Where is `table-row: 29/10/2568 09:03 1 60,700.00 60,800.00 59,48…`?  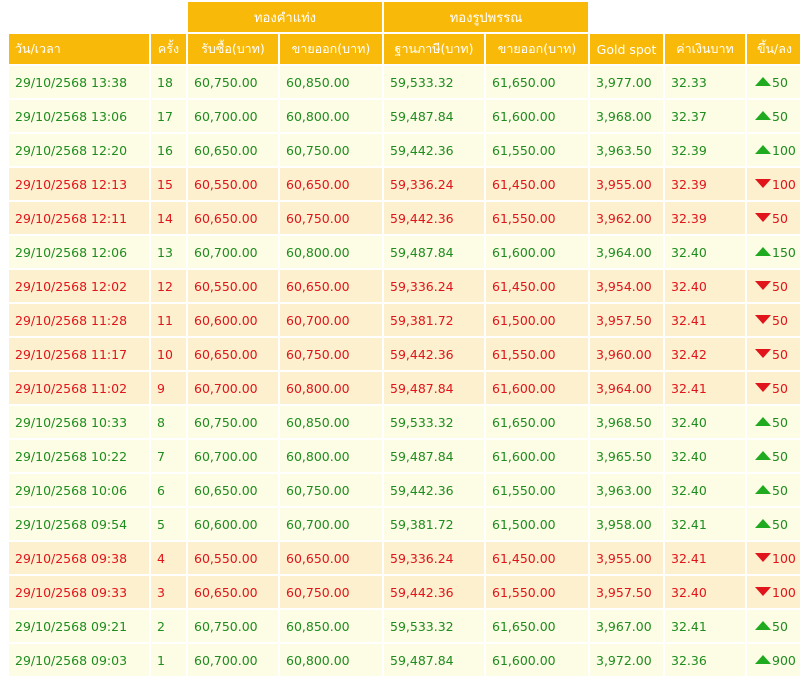 table-row: 29/10/2568 09:03 1 60,700.00 60,800.00 59,48… is located at coordinates (404, 660).